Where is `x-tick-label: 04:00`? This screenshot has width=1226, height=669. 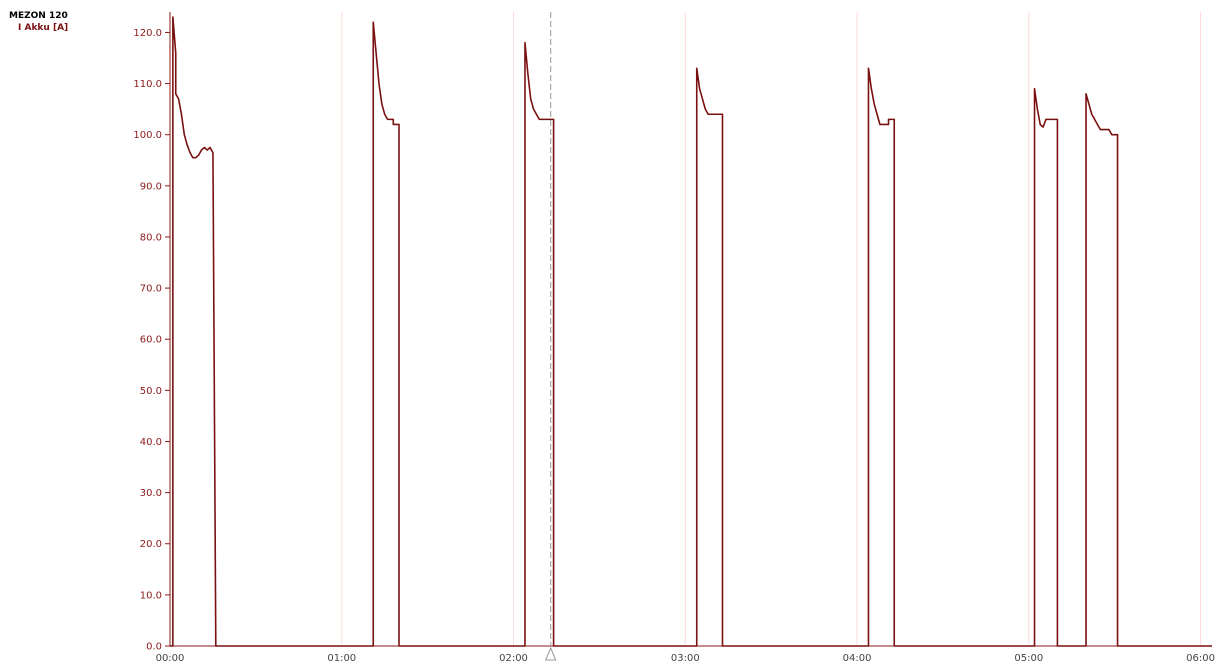 x-tick-label: 04:00 is located at coordinates (857, 658).